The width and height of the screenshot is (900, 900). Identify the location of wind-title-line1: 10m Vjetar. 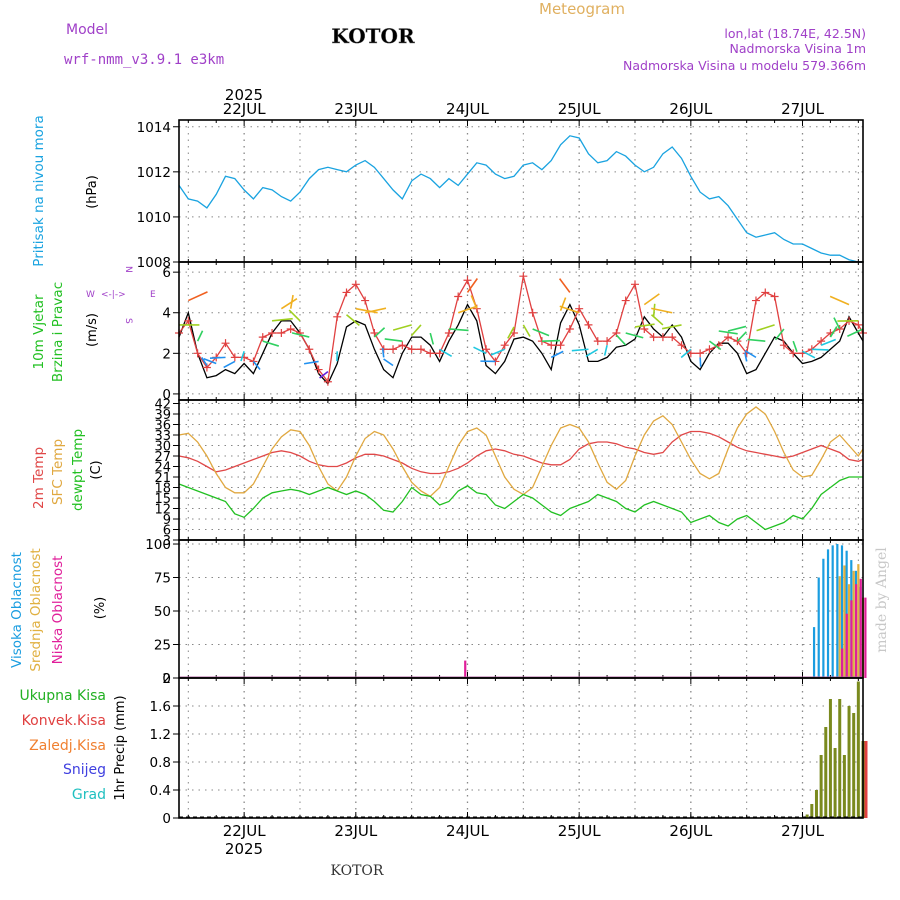
(39, 331).